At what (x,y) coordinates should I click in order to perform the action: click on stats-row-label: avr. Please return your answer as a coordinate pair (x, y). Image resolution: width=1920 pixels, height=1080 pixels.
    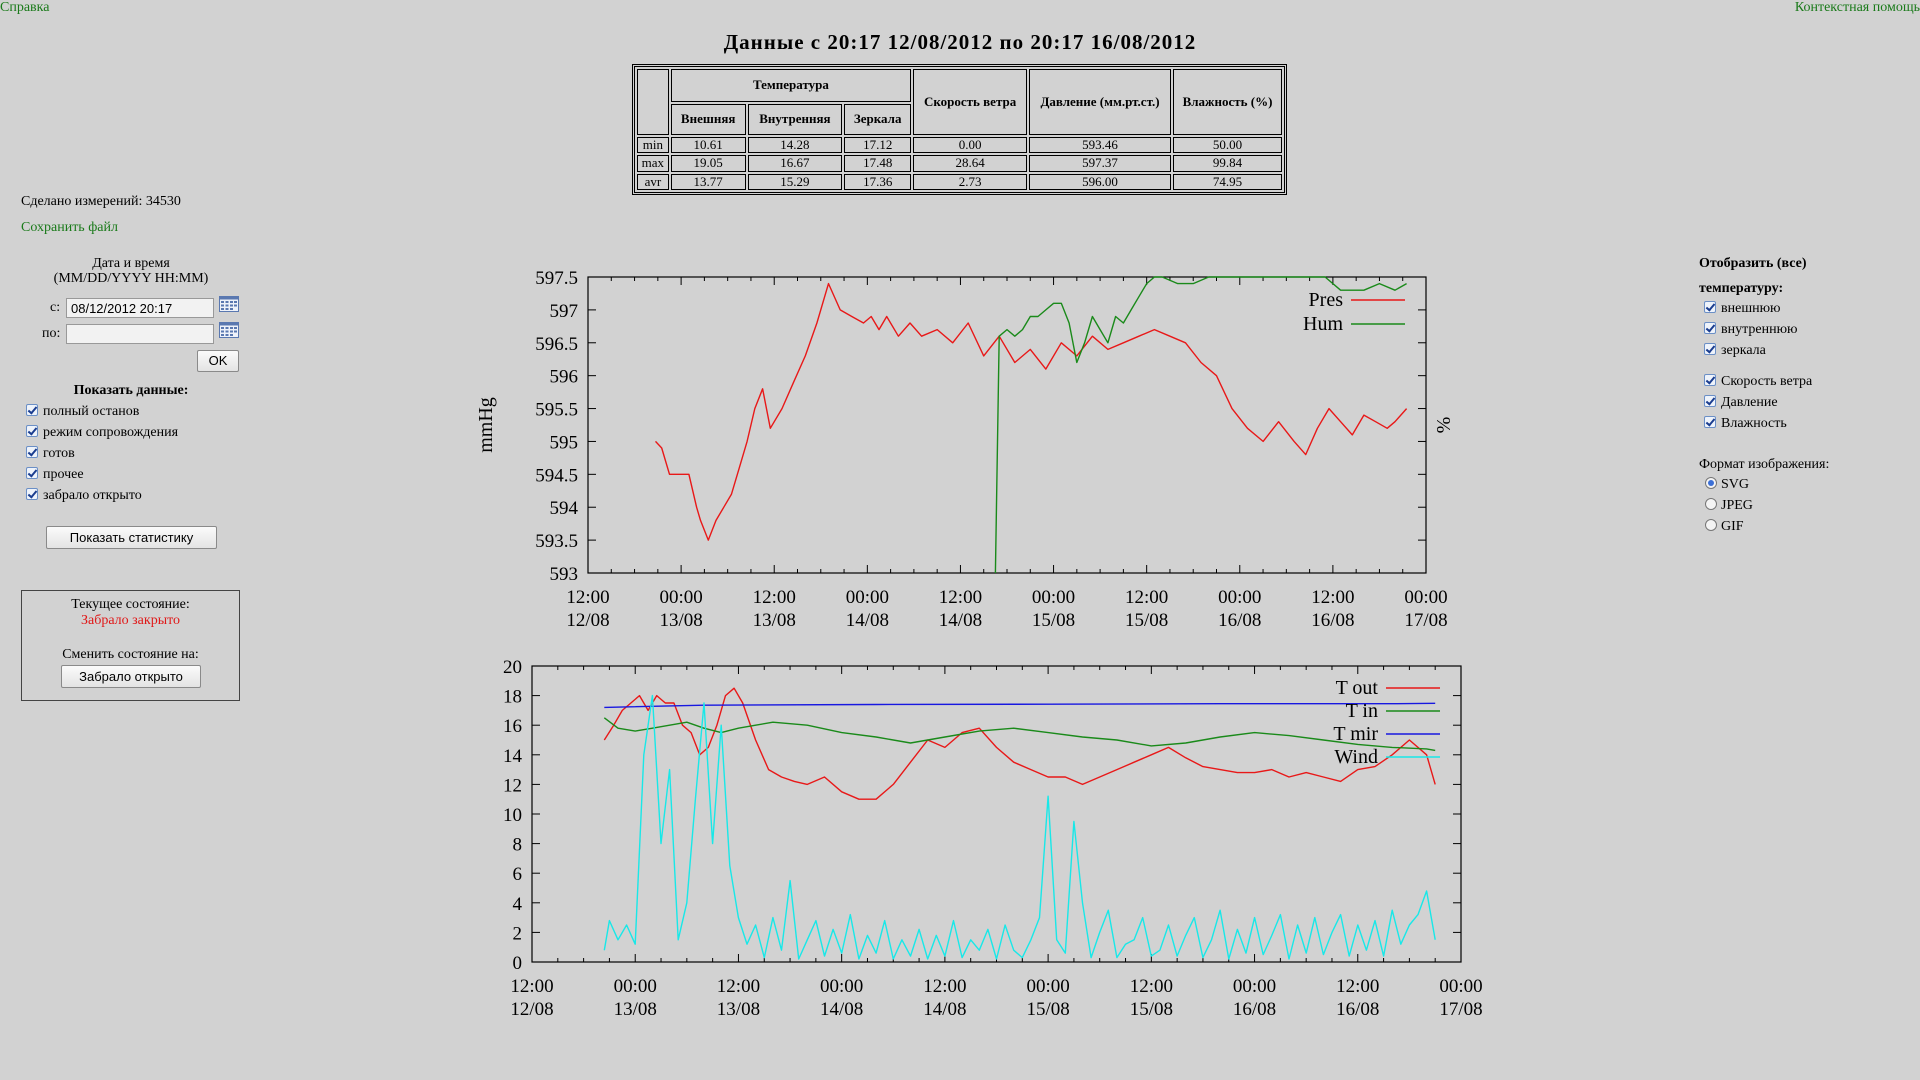
    Looking at the image, I should click on (653, 181).